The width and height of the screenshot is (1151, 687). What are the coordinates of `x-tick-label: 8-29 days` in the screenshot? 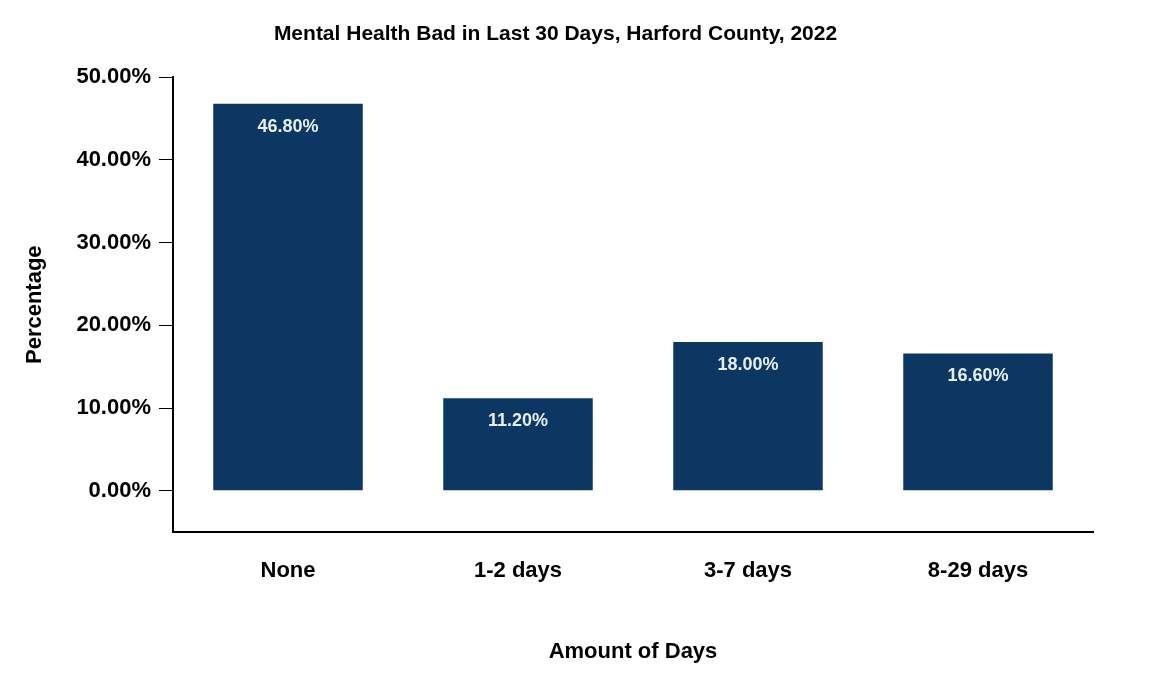 It's located at (978, 570).